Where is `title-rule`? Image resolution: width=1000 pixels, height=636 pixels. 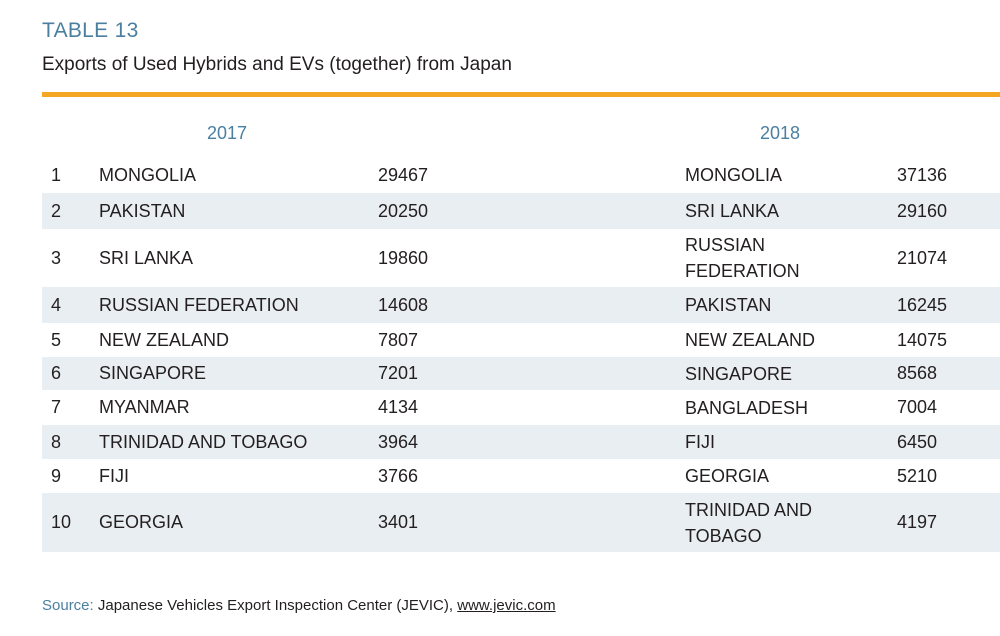
title-rule is located at coordinates (521, 94).